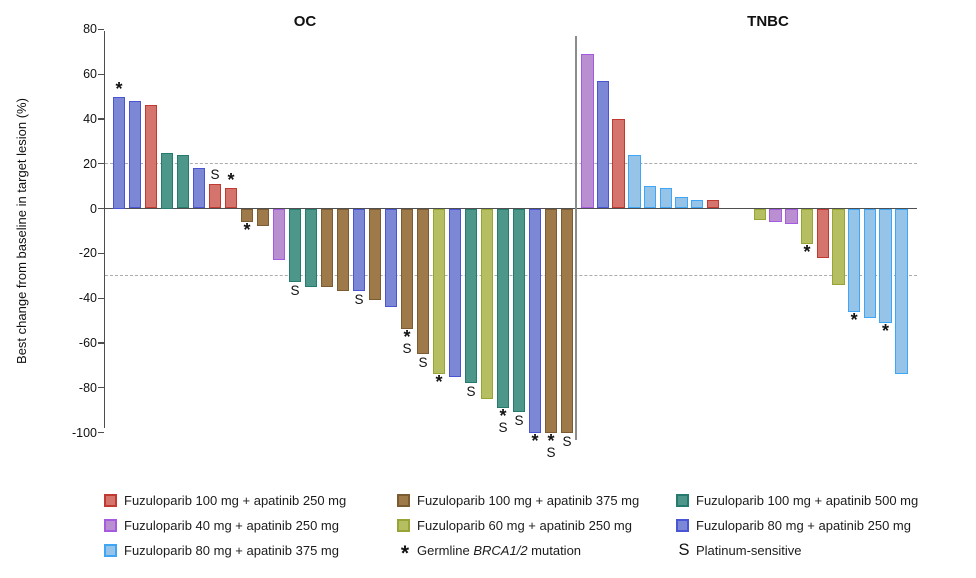 The height and width of the screenshot is (578, 976). What do you see at coordinates (803, 525) in the screenshot?
I see `legend-label: Fuzuloparib 80 mg + apatinib 250 mg` at bounding box center [803, 525].